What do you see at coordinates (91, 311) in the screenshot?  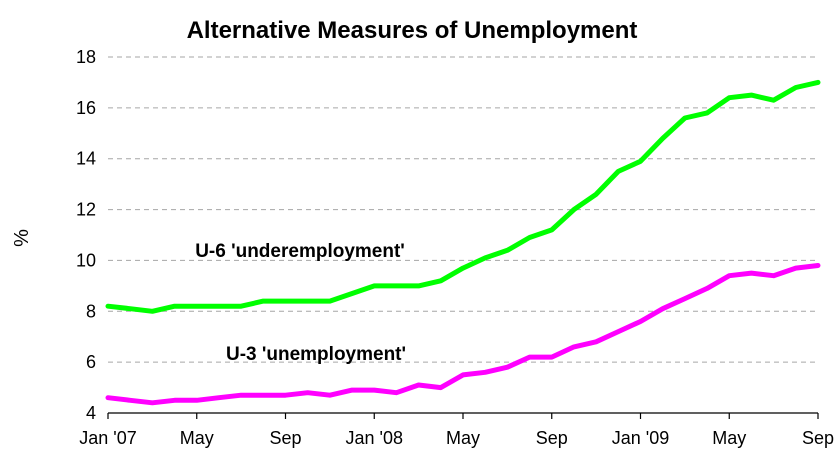 I see `y-tick-label: 8` at bounding box center [91, 311].